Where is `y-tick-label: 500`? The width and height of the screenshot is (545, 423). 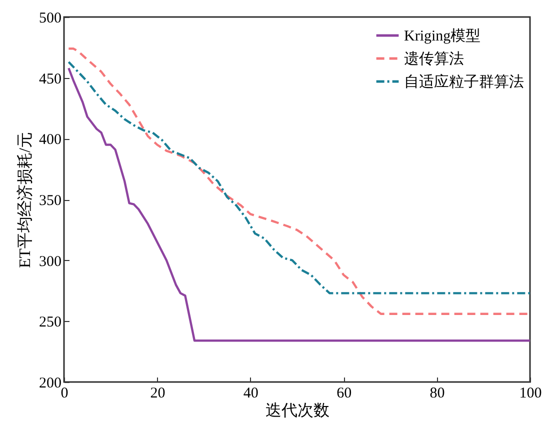 y-tick-label: 500 is located at coordinates (50, 18).